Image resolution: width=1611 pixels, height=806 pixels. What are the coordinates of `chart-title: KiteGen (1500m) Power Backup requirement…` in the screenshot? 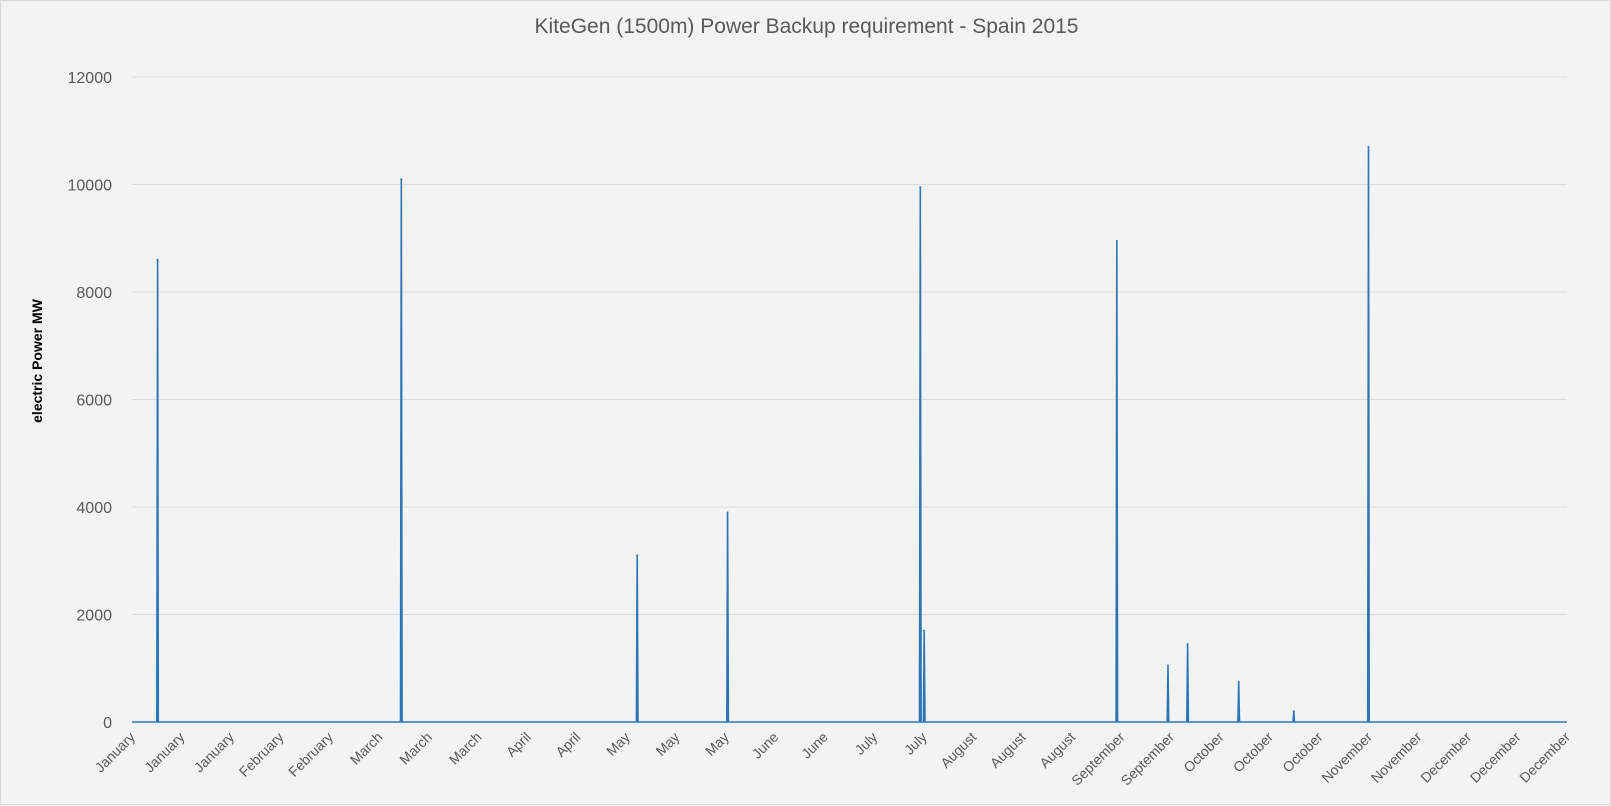 It's located at (806, 26).